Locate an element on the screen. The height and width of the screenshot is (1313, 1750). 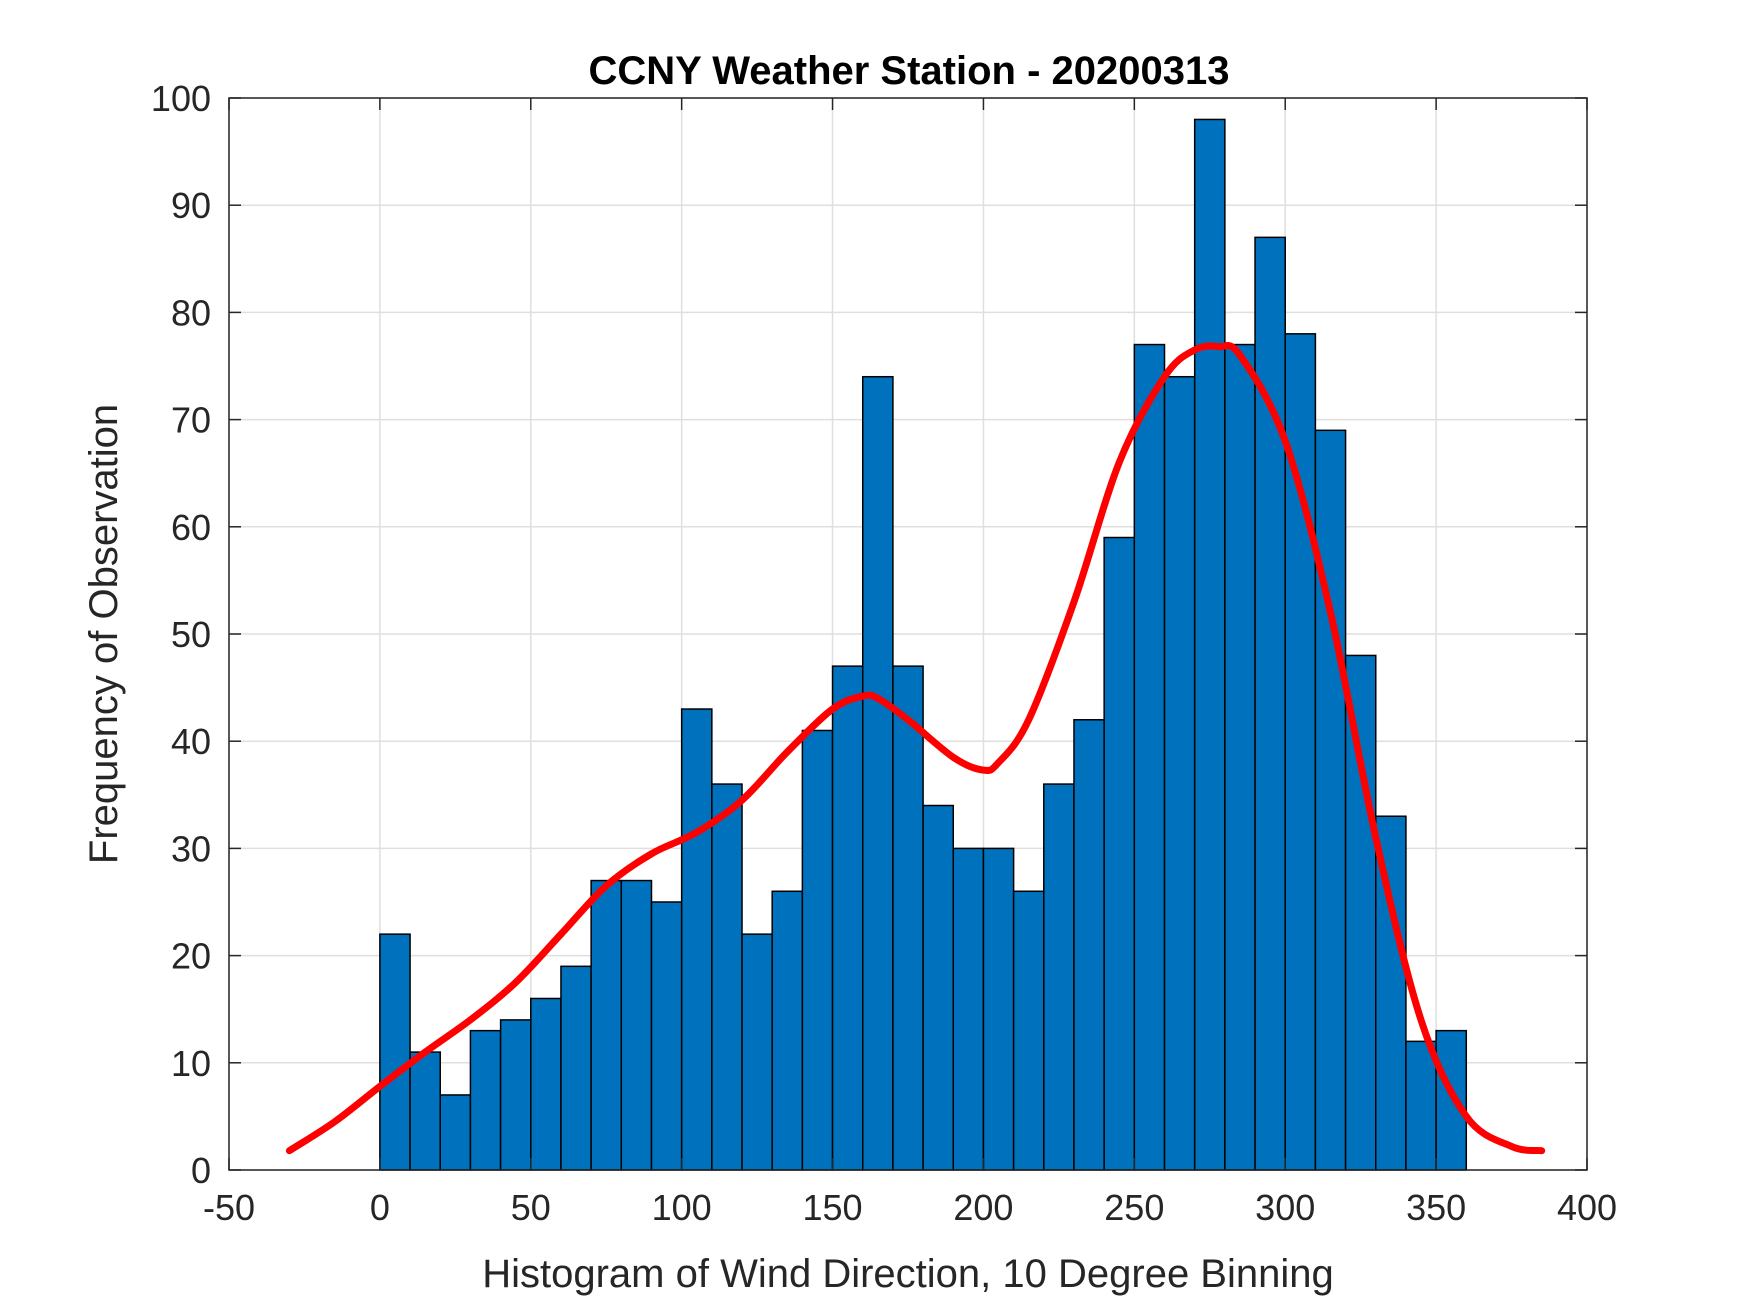
x-tick-label: 150 is located at coordinates (833, 1207).